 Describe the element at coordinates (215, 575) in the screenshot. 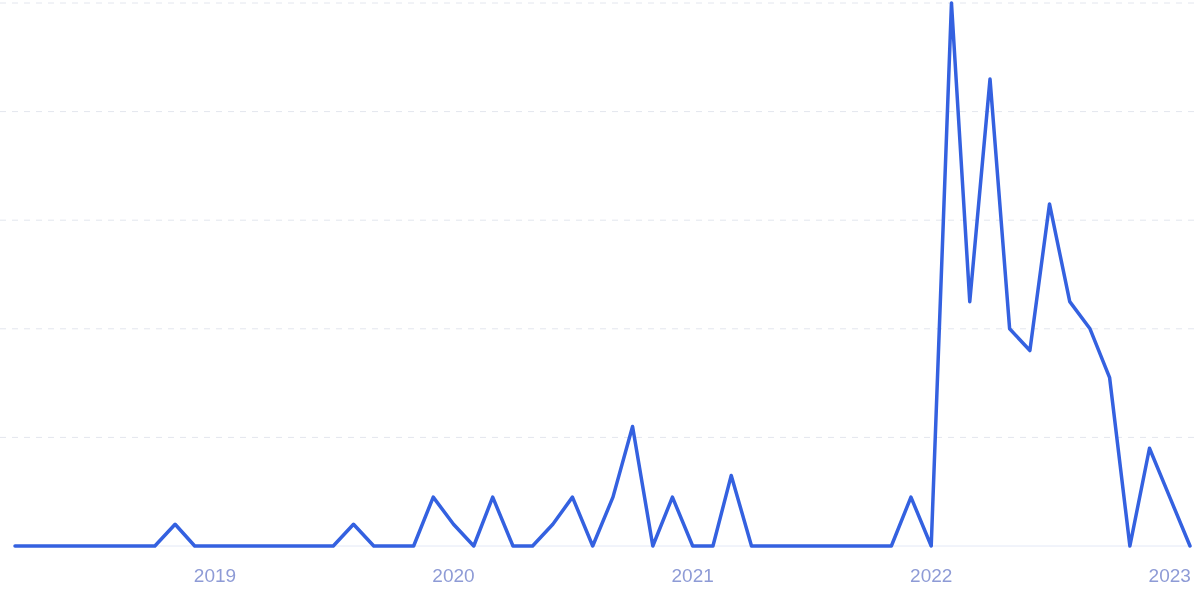

I see `x-tick-label: 2019` at that location.